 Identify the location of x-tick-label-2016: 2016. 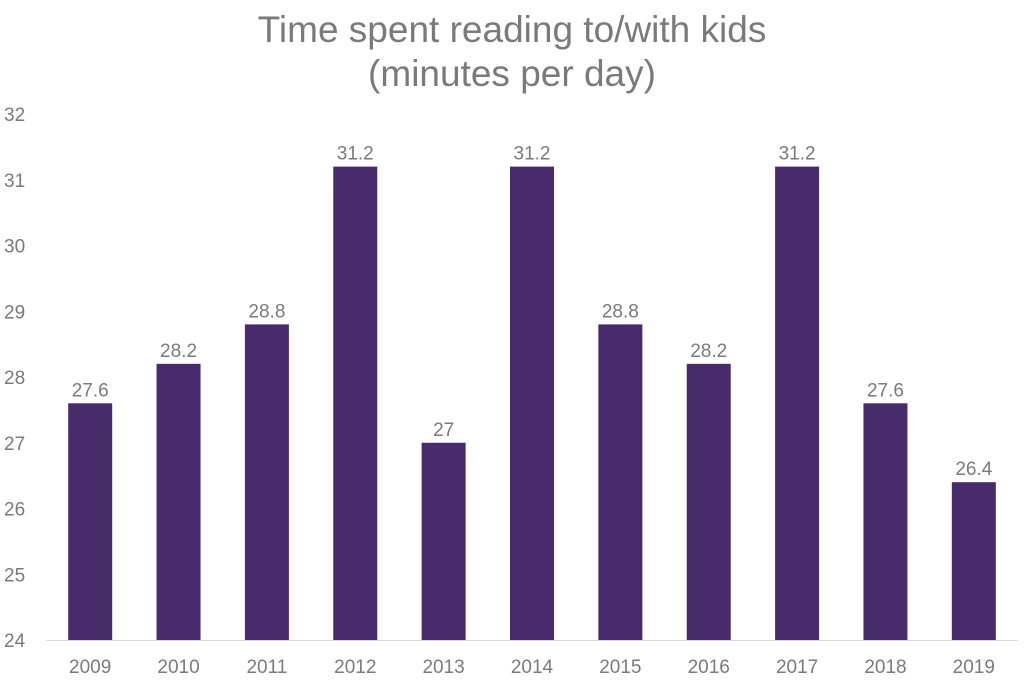
(709, 667).